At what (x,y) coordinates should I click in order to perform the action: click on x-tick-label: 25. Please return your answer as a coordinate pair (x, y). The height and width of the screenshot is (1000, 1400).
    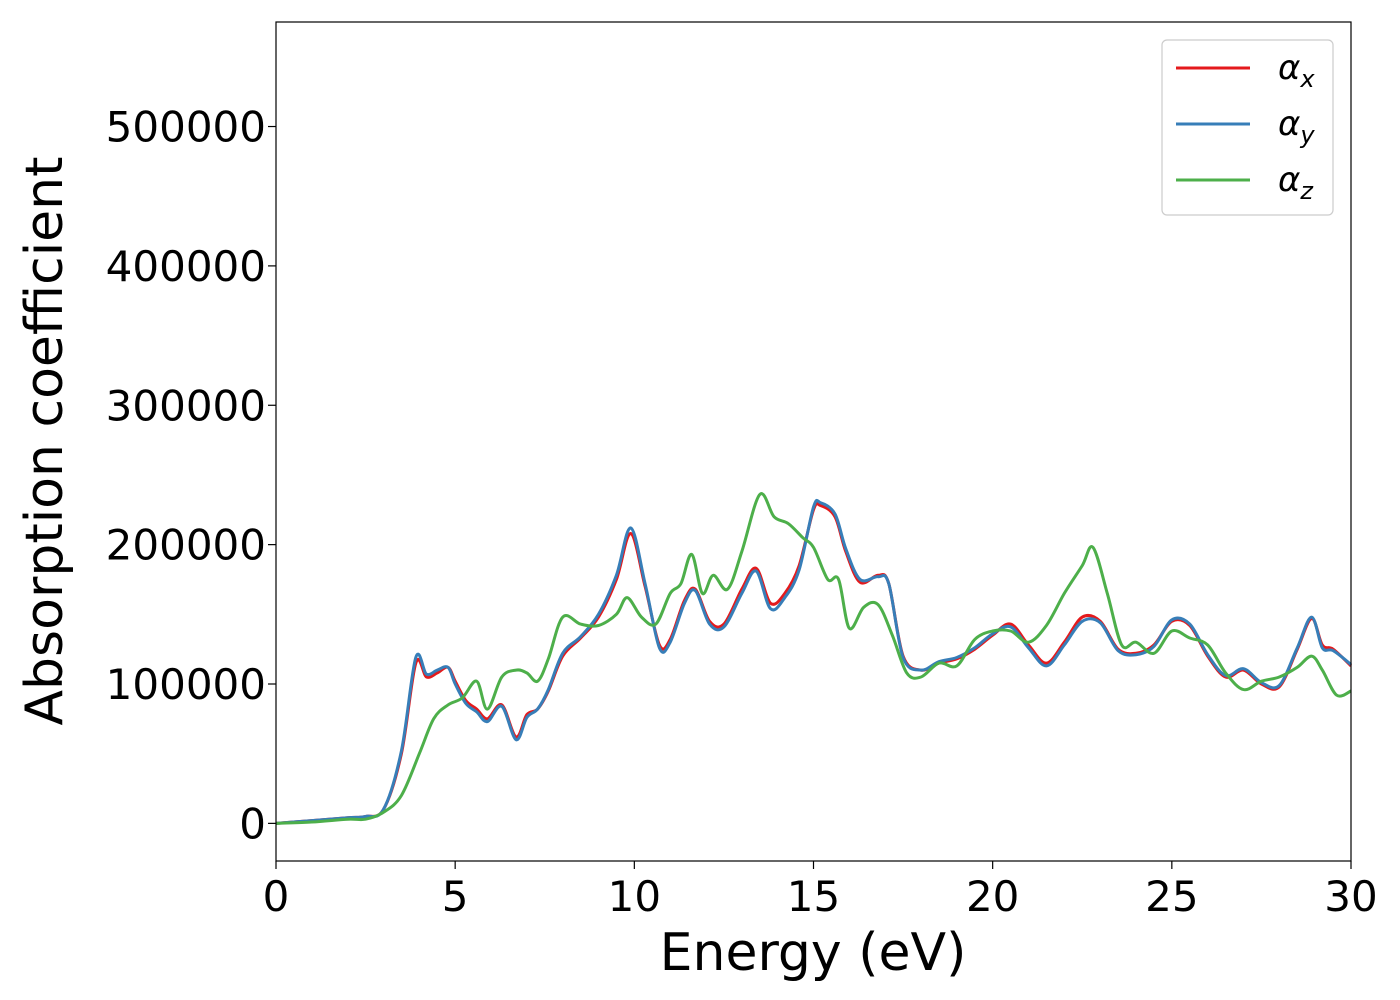
    Looking at the image, I should click on (1171, 896).